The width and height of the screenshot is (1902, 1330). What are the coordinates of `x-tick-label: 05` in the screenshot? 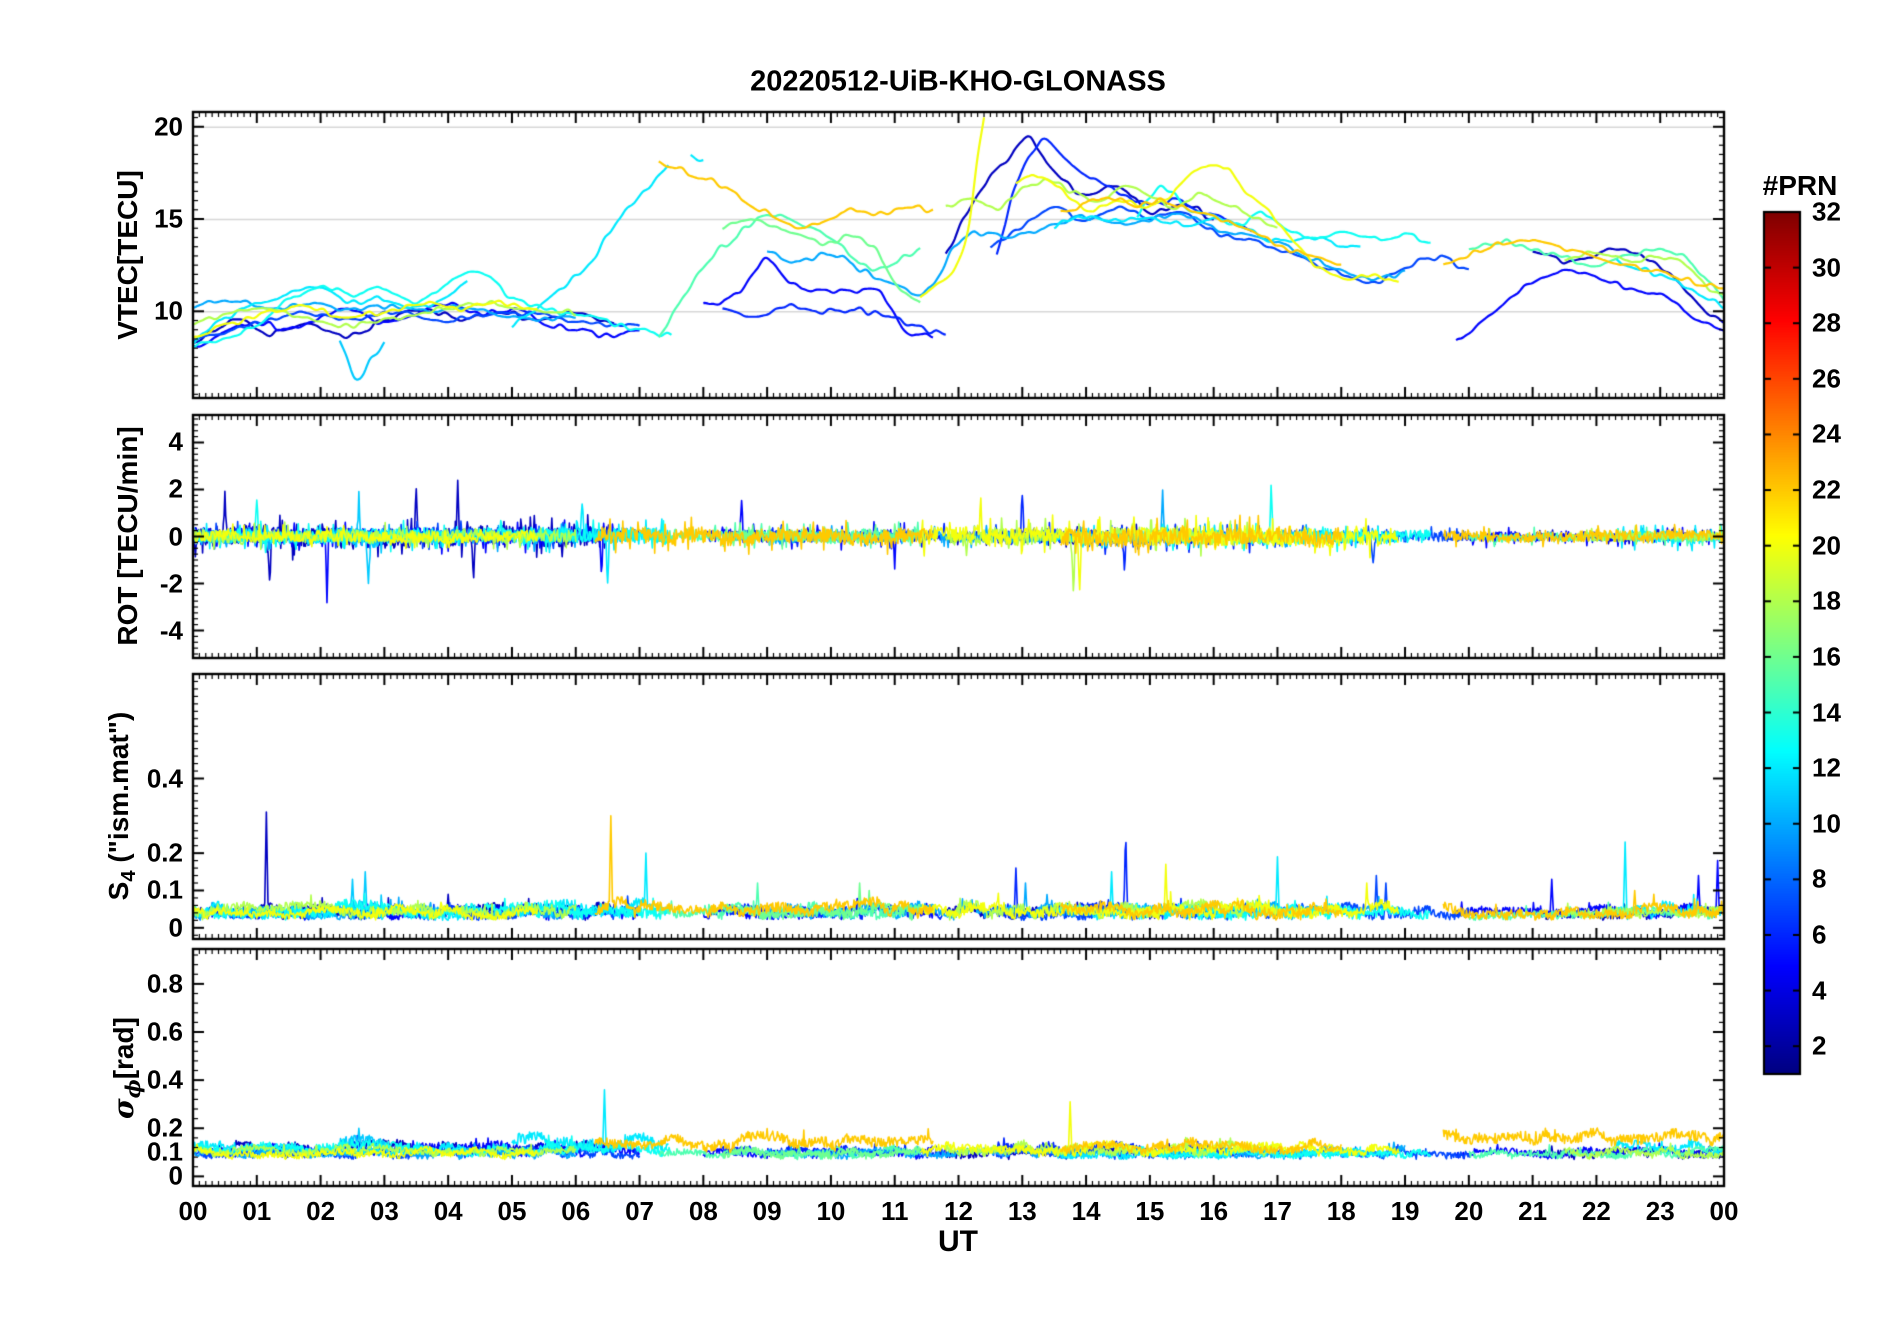 It's located at (512, 1211).